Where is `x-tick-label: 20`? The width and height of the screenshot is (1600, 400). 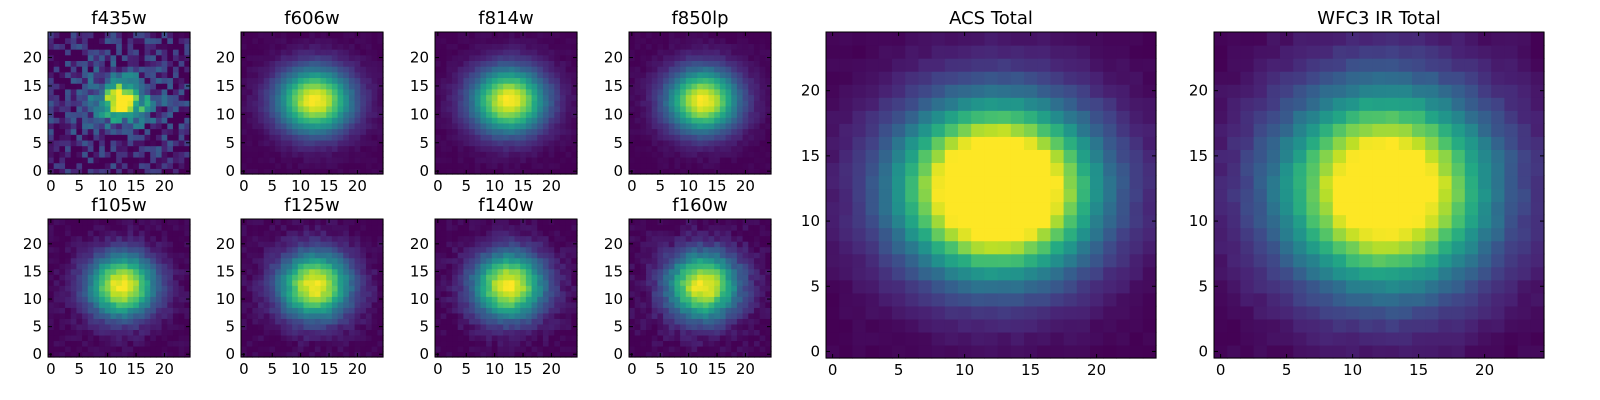 x-tick-label: 20 is located at coordinates (357, 186).